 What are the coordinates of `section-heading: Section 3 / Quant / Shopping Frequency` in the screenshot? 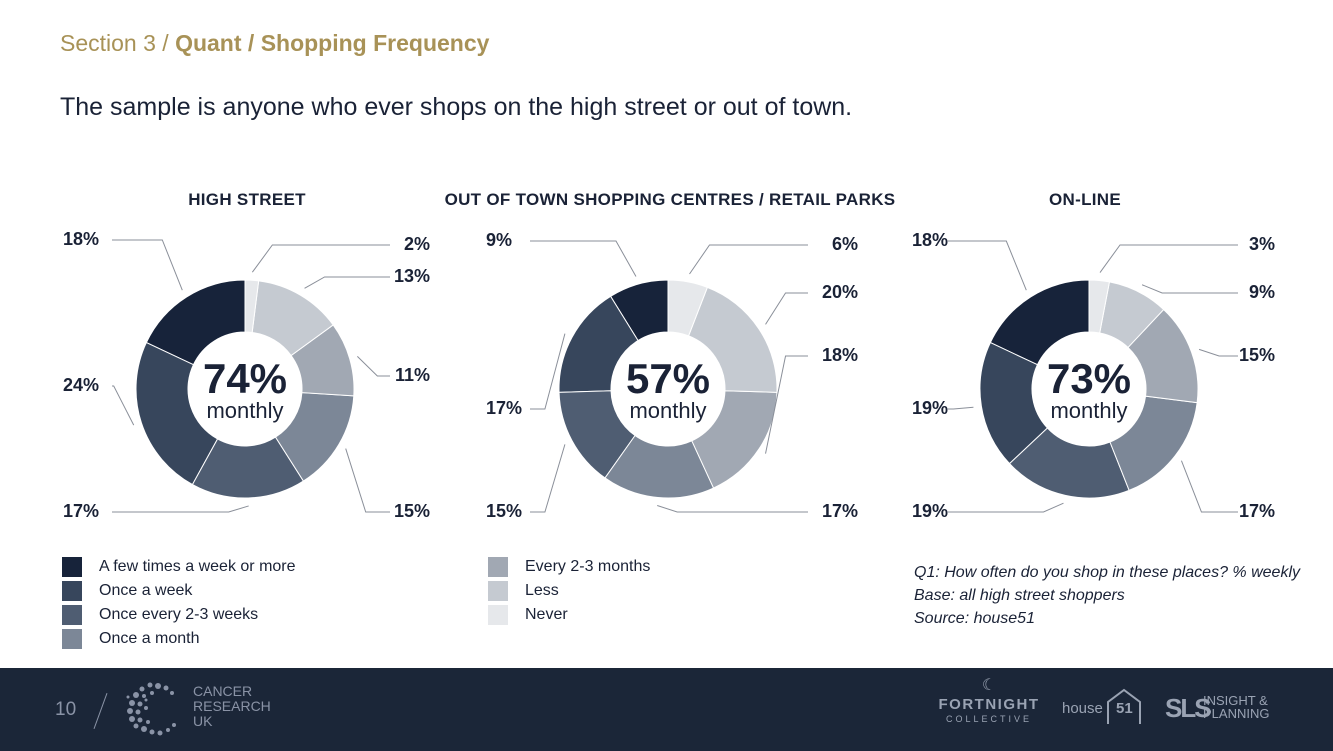 It's located at (274, 43).